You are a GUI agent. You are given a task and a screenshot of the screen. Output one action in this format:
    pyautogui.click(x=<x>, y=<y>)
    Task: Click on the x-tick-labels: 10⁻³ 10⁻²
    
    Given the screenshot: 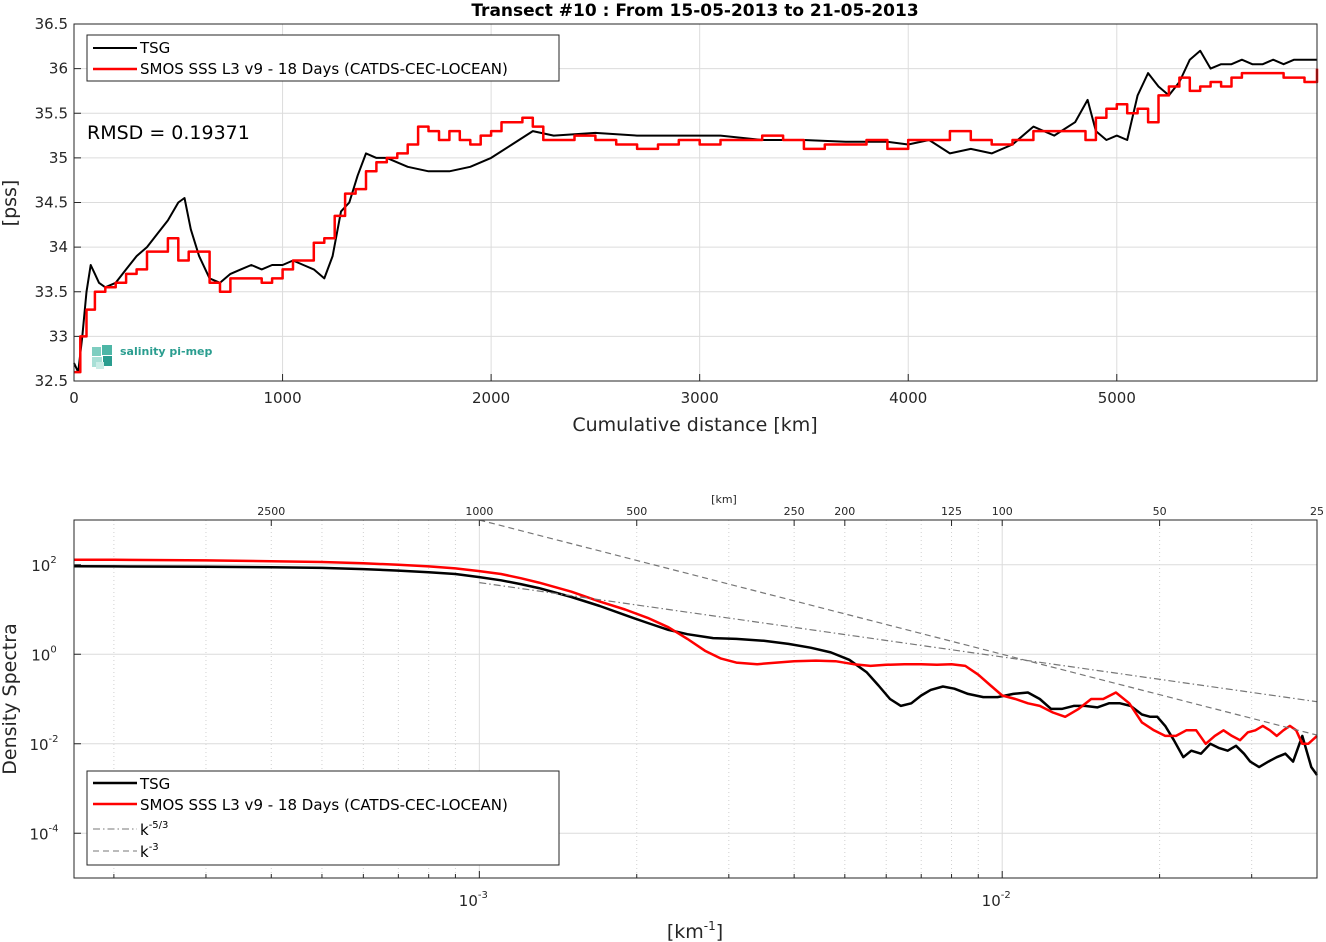 What is the action you would take?
    pyautogui.click(x=735, y=900)
    